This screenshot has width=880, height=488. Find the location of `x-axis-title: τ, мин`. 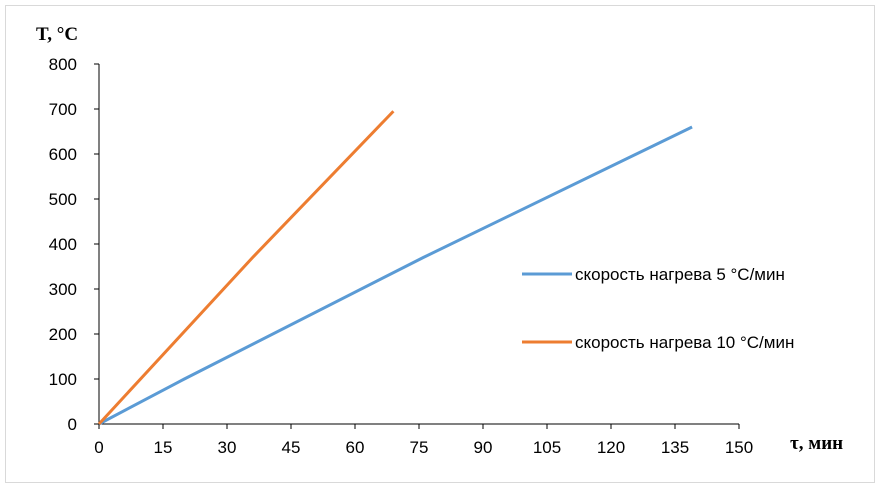

x-axis-title: τ, мин is located at coordinates (816, 443).